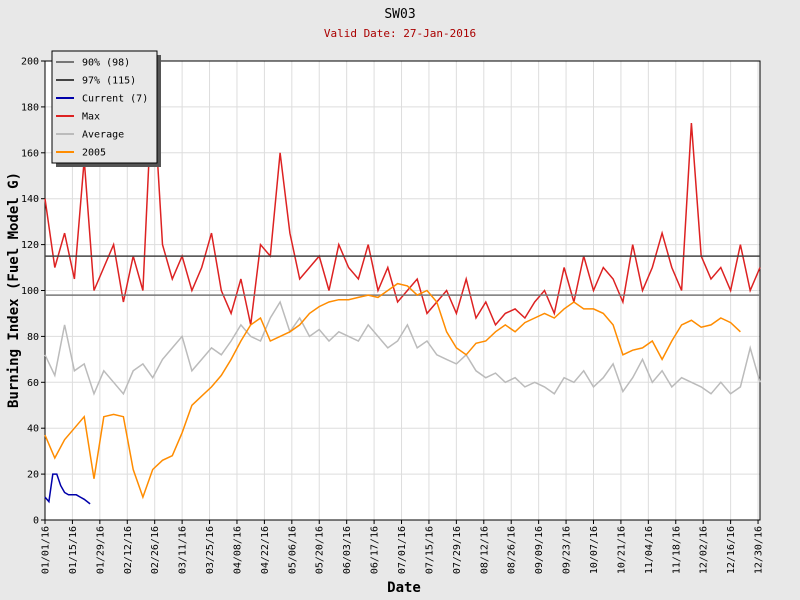 Image resolution: width=800 pixels, height=600 pixels. What do you see at coordinates (594, 550) in the screenshot?
I see `x-tick-label: 10/07/16` at bounding box center [594, 550].